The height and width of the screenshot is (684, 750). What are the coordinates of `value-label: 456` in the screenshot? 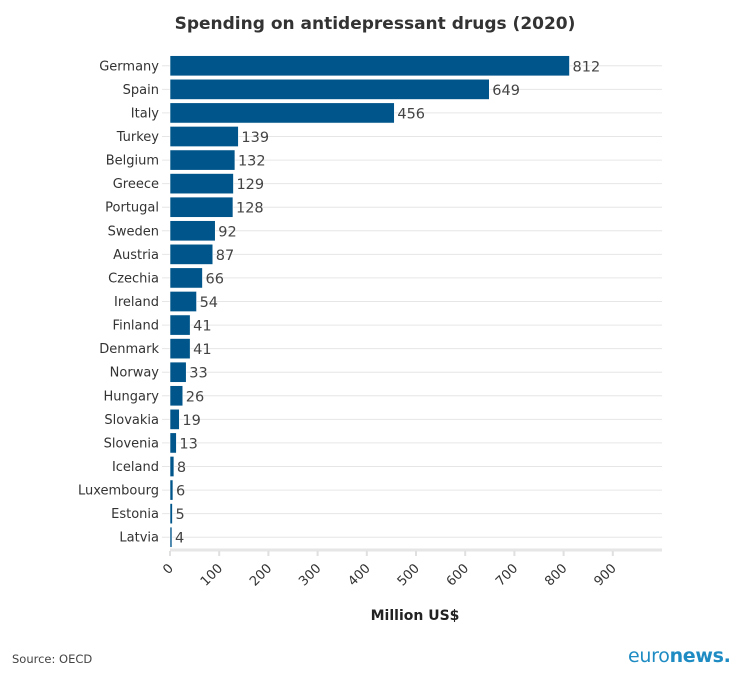 It's located at (411, 114).